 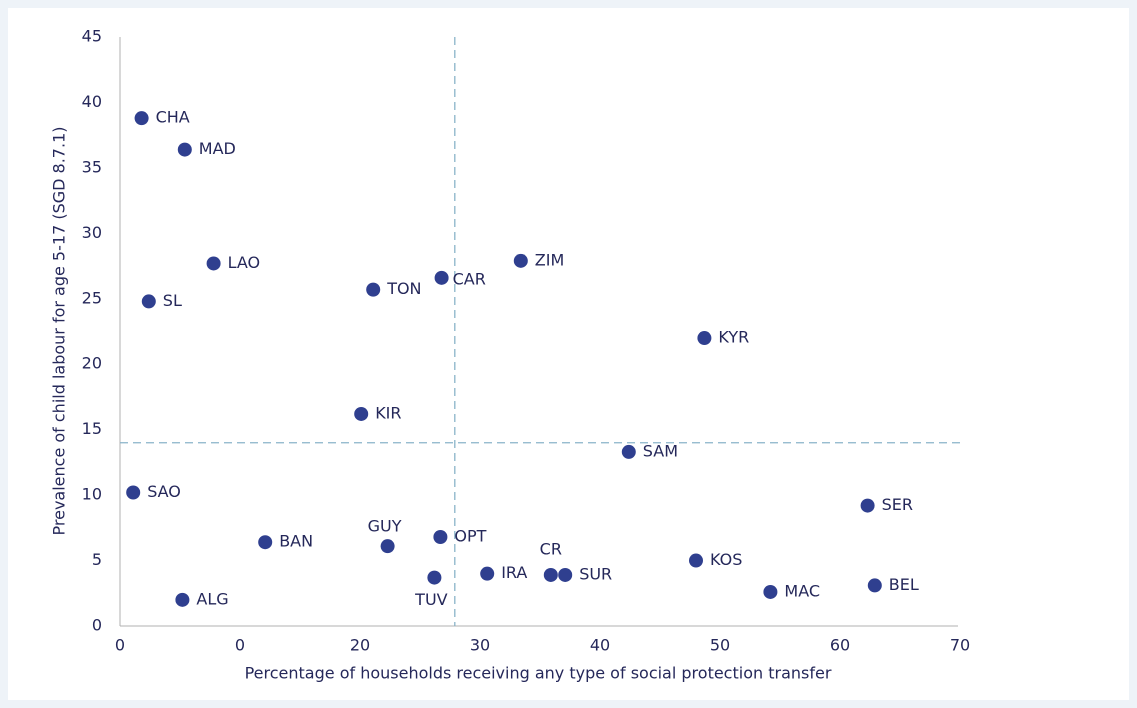 I want to click on point-label: ALG, so click(x=212, y=598).